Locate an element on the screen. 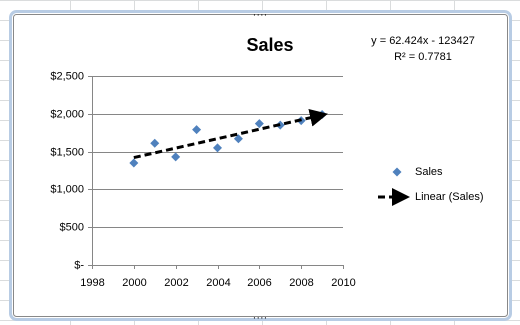 The image size is (520, 325). chart-title: Sales is located at coordinates (269, 45).